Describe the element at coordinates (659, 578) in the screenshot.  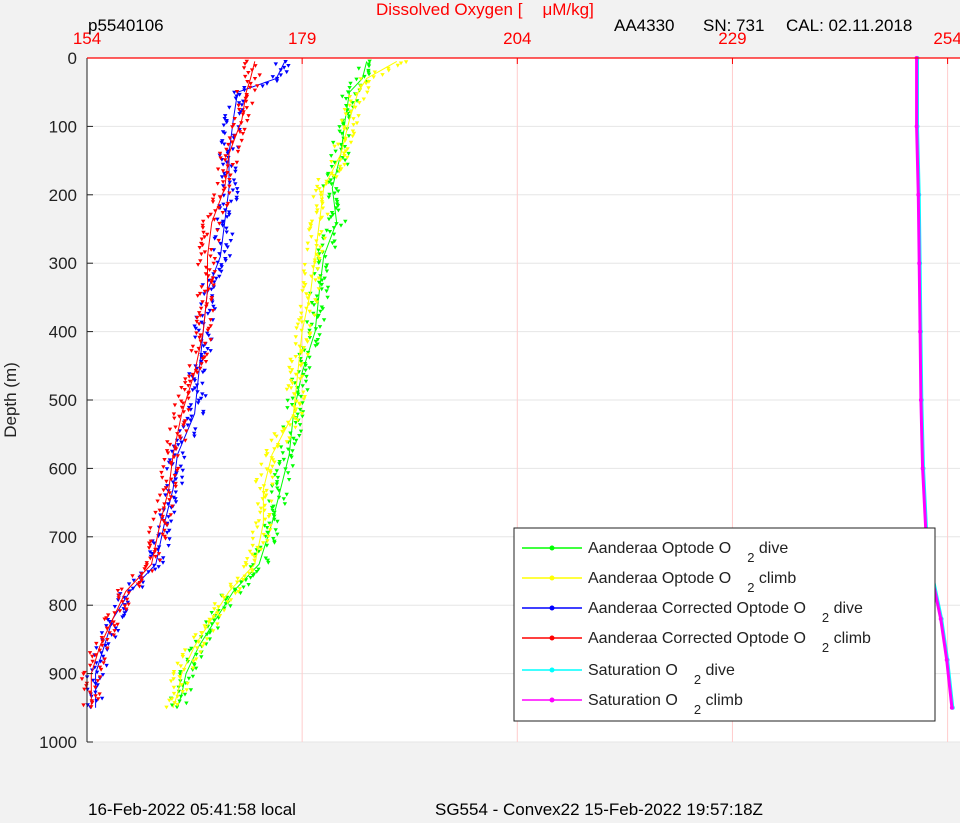
I see `legend-label-name: Aanderaa Optode O` at that location.